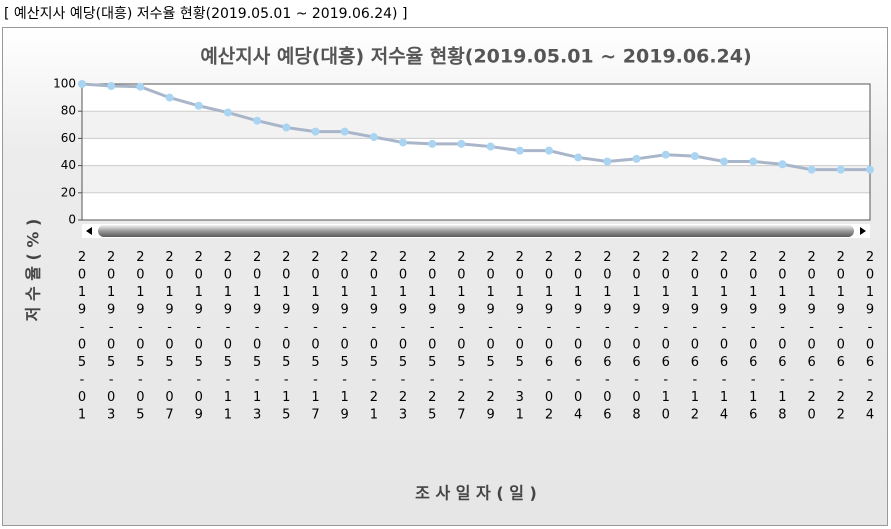 The width and height of the screenshot is (891, 529). I want to click on x-tick-label: 2019-05-13, so click(257, 337).